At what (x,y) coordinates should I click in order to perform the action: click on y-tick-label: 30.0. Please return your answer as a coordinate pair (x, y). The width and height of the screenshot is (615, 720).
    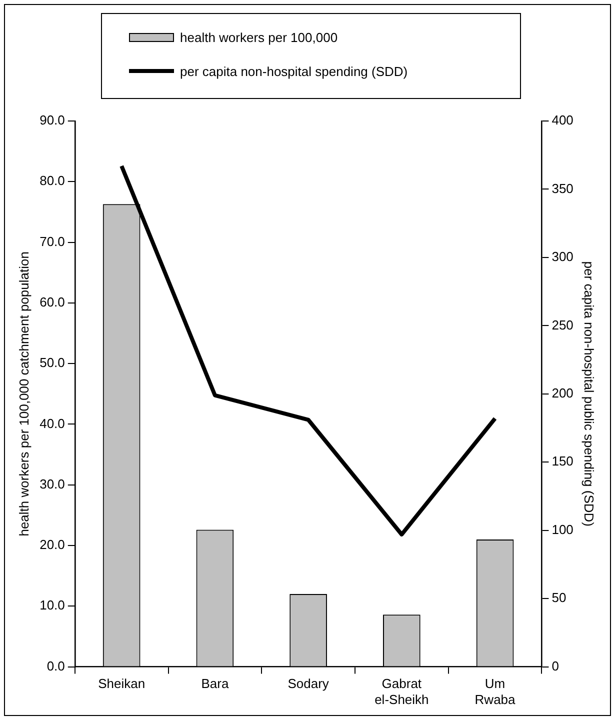
    Looking at the image, I should click on (52, 484).